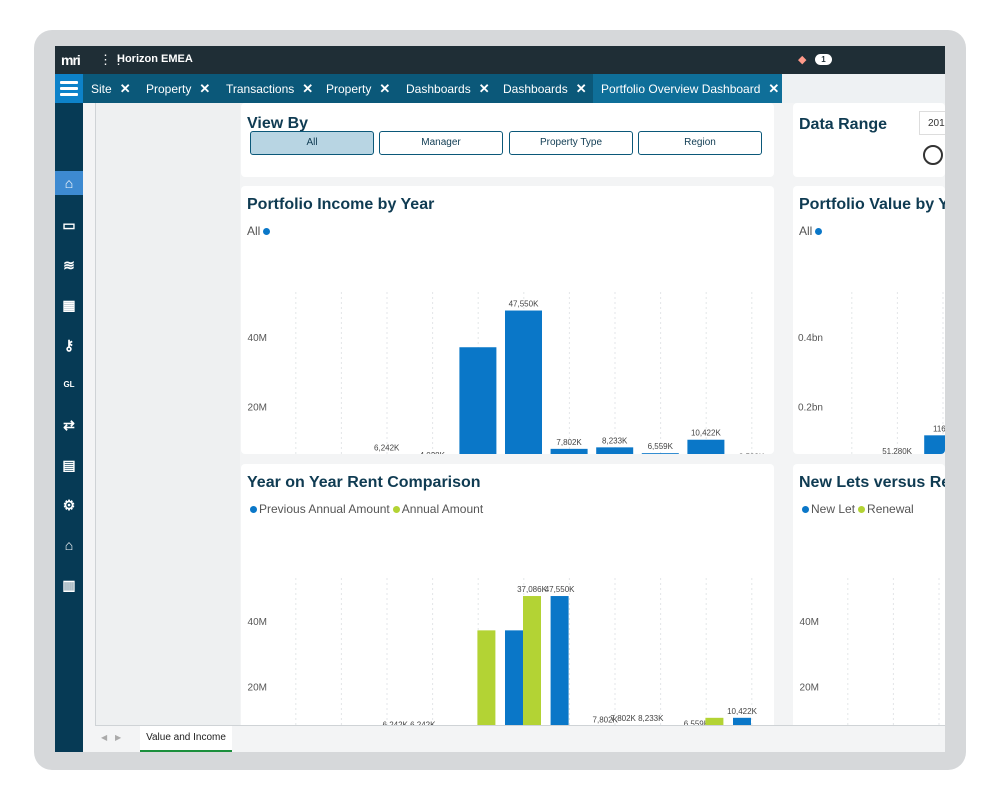  I want to click on alert-count-badge: 1, so click(823, 59).